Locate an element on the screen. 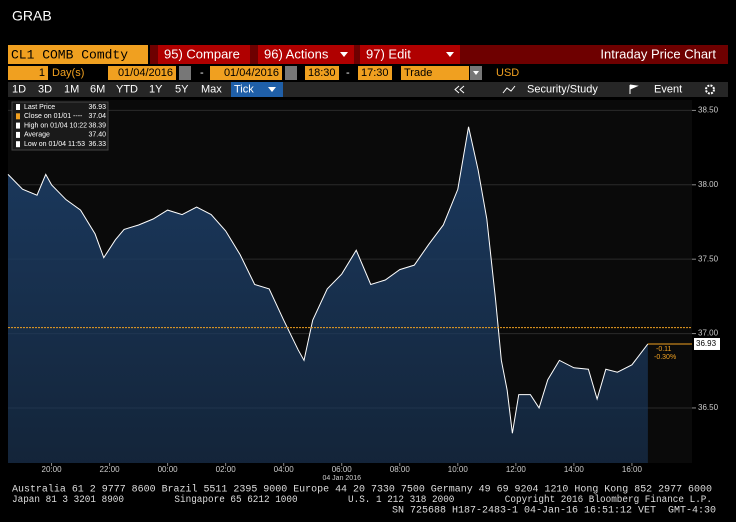 Image resolution: width=736 pixels, height=522 pixels. x-tick-label: 14:00 is located at coordinates (574, 469).